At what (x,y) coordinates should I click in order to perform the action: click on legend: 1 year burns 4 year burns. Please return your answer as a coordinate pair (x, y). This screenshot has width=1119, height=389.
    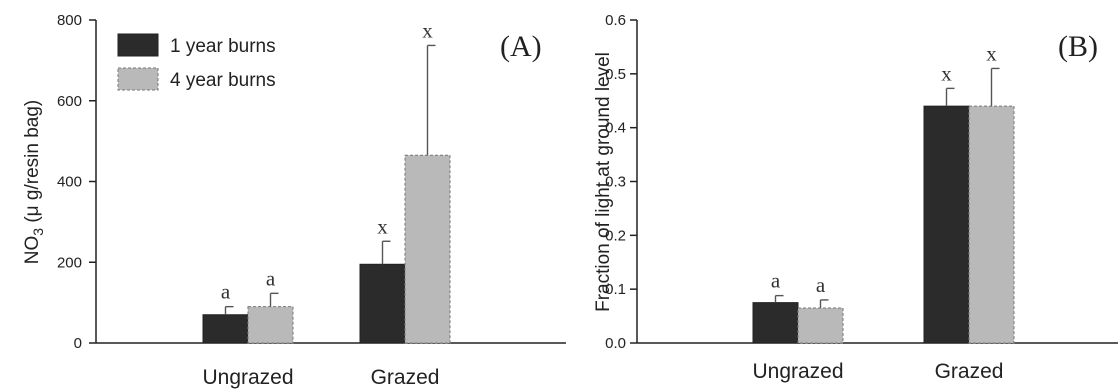
    Looking at the image, I should click on (196, 62).